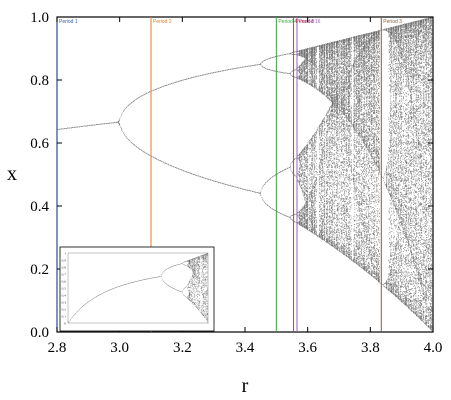 The width and height of the screenshot is (451, 400). I want to click on inset-y-tick-label: 0.3, so click(64, 303).